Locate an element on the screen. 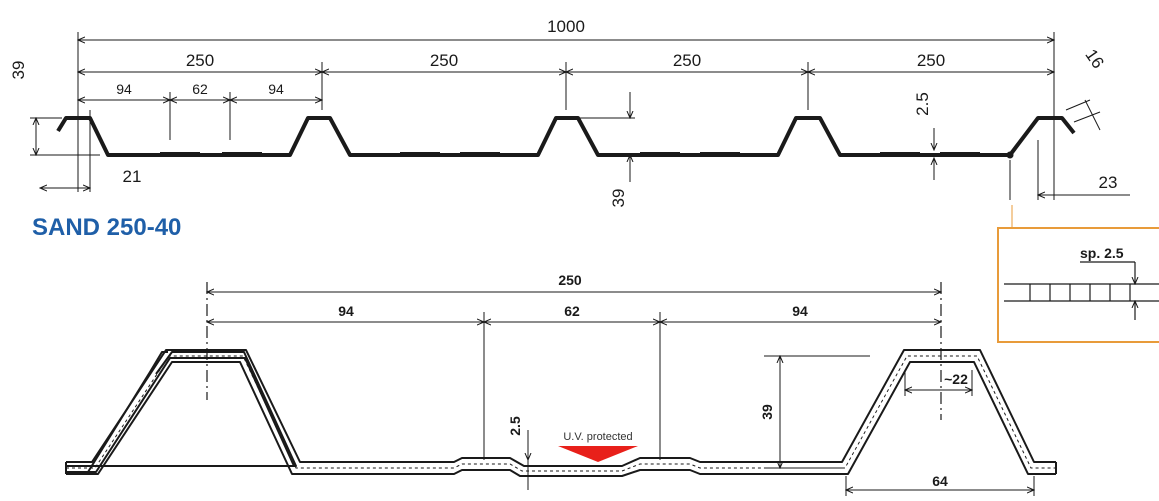 The width and height of the screenshot is (1159, 501). dim-pitch-2: 250 is located at coordinates (444, 60).